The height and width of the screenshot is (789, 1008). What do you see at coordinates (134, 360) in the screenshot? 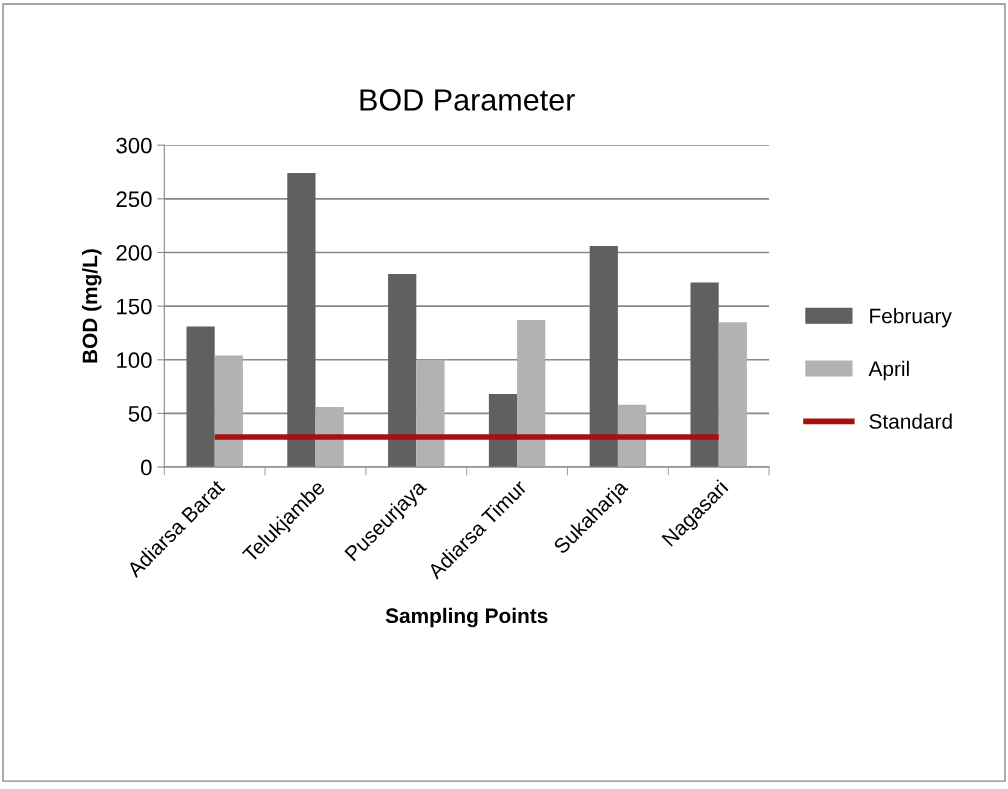
I see `y-tick-label: 100` at bounding box center [134, 360].